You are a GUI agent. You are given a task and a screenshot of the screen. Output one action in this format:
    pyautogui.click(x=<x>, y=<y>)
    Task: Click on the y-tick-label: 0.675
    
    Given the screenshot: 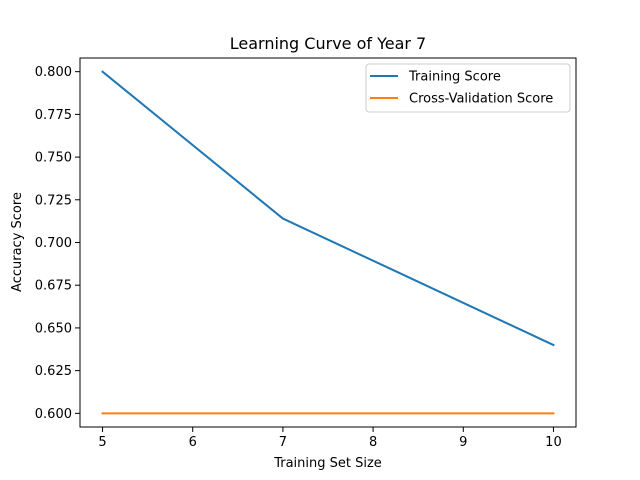 What is the action you would take?
    pyautogui.click(x=53, y=286)
    